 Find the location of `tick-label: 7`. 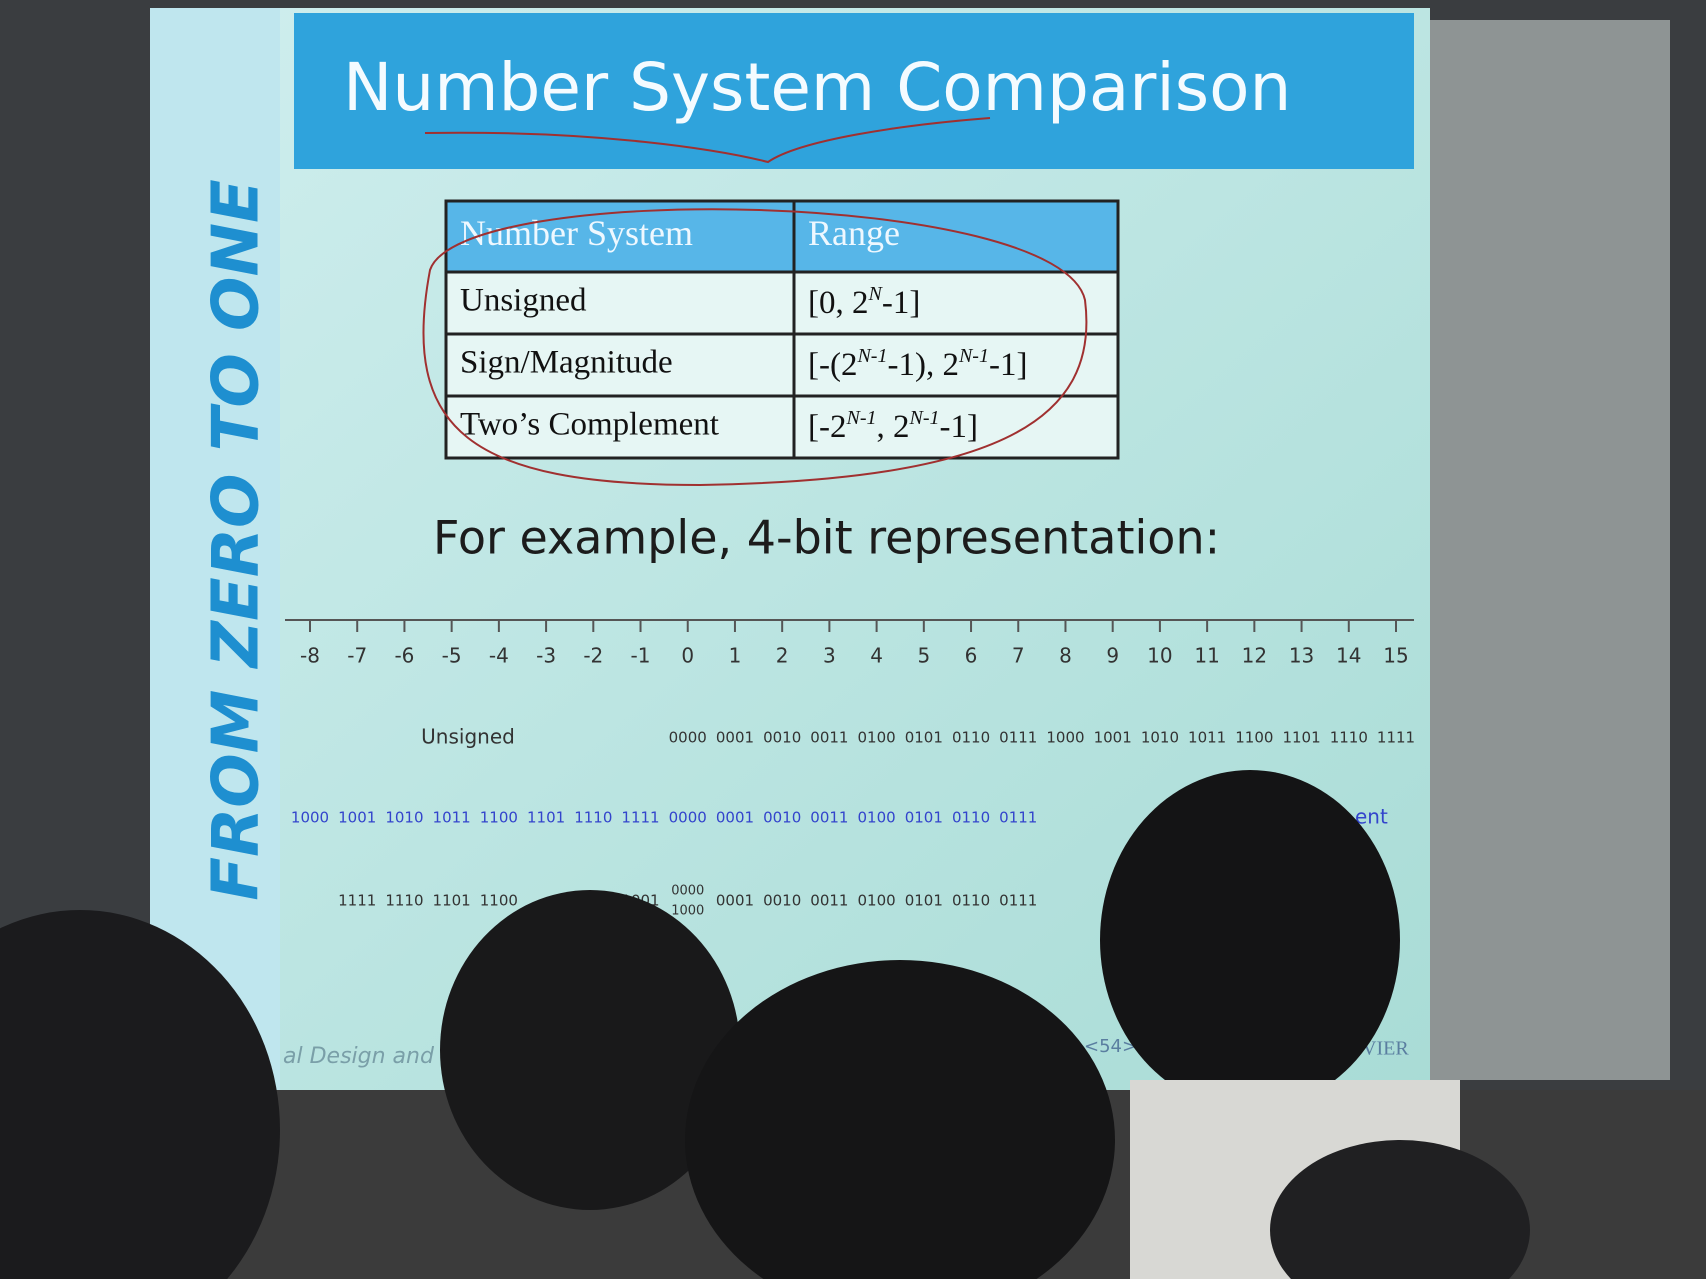

tick-label: 7 is located at coordinates (1018, 656).